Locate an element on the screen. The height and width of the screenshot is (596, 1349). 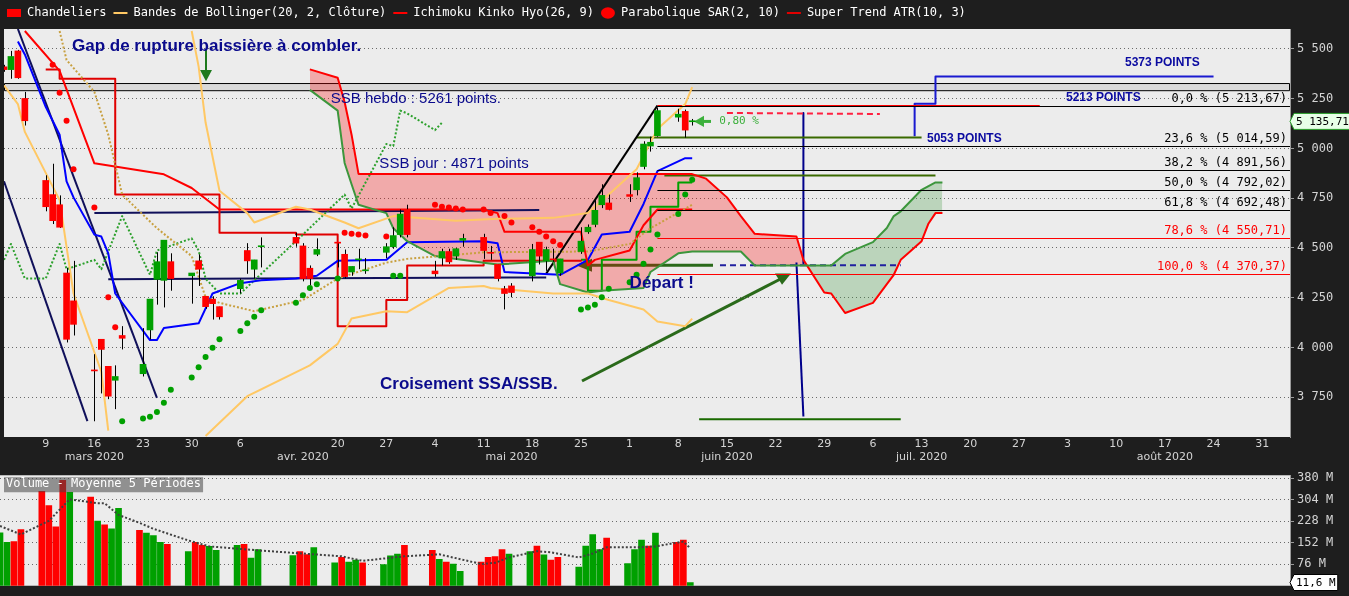
x2-tick-label: juil. 2020 is located at coordinates (921, 457).